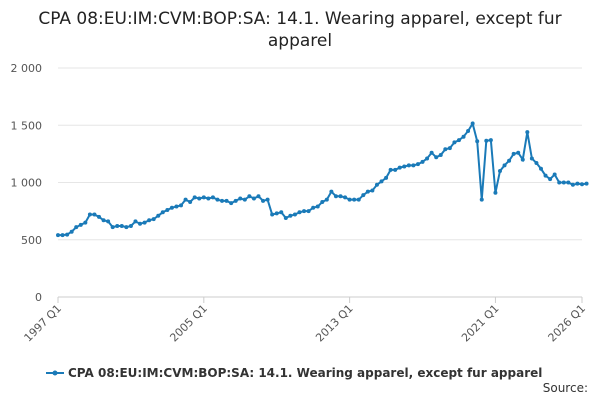  Describe the element at coordinates (480, 323) in the screenshot. I see `x-tick-label: 2021 Q1` at that location.